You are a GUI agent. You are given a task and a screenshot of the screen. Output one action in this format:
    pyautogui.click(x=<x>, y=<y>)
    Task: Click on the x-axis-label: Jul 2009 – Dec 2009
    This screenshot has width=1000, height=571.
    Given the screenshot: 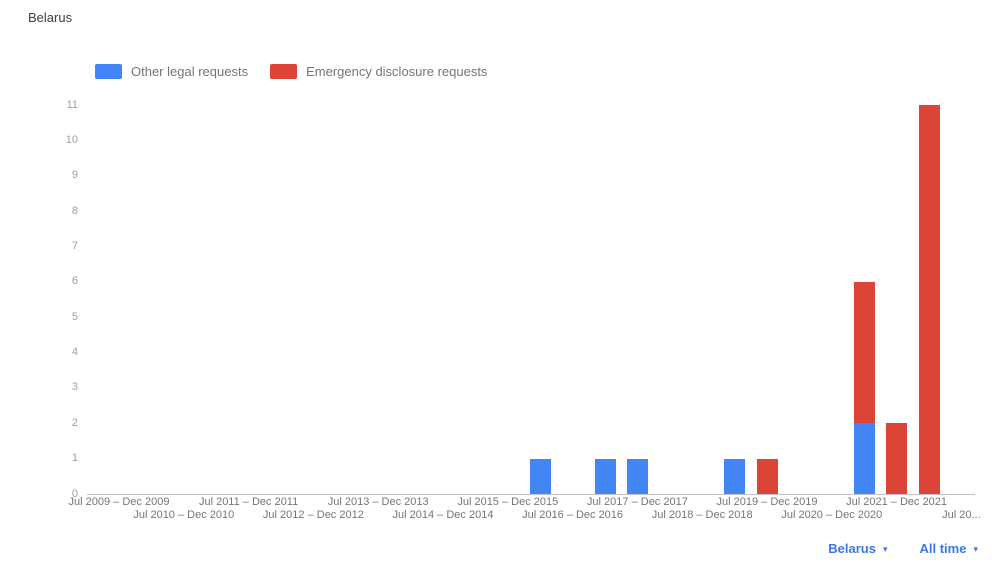 What is the action you would take?
    pyautogui.click(x=119, y=502)
    